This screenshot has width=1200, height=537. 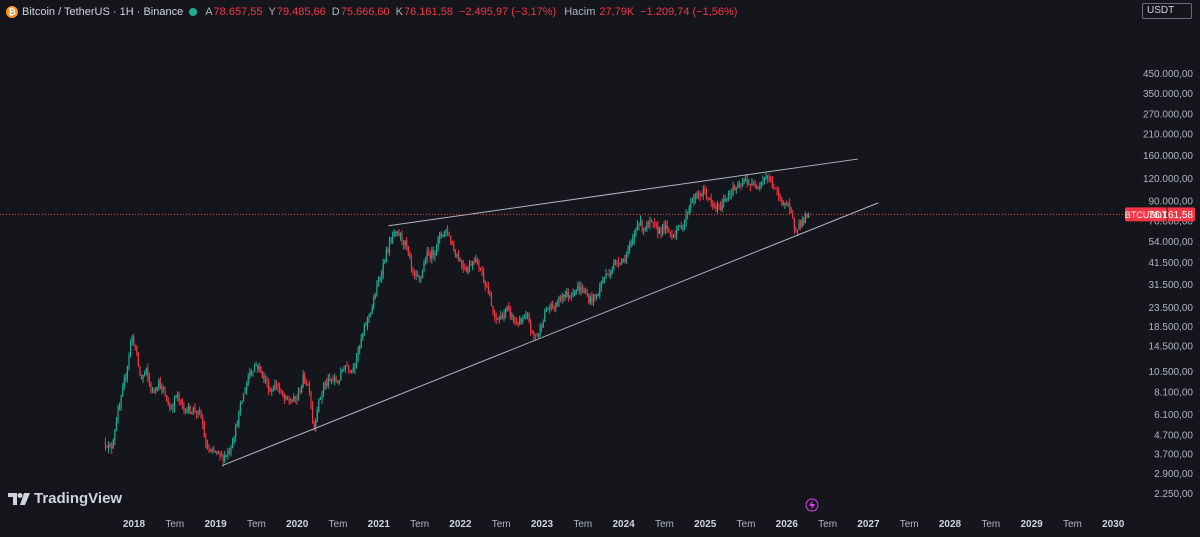 What do you see at coordinates (365, 12) in the screenshot?
I see `low-value: 75.666,60` at bounding box center [365, 12].